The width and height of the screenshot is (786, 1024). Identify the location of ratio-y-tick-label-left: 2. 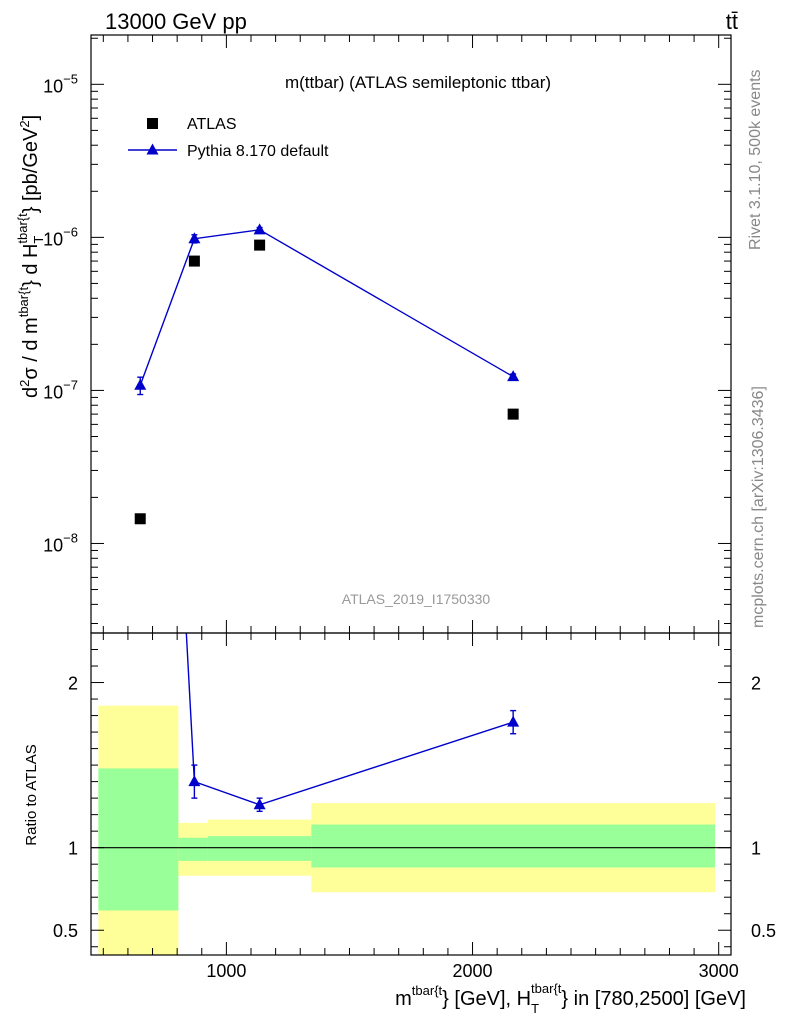
(73, 684).